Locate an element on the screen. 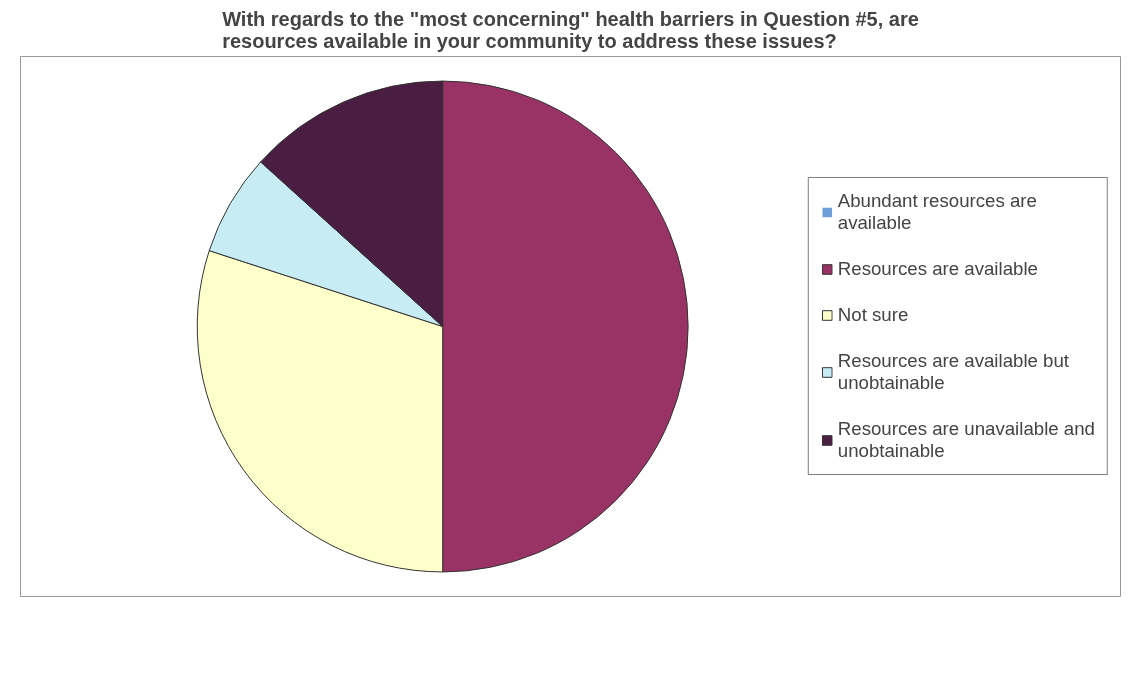  chart-title: With regards to the "most concerning" health barriers in Question #5, are resources available in your community to address these issues? is located at coordinates (570, 29).